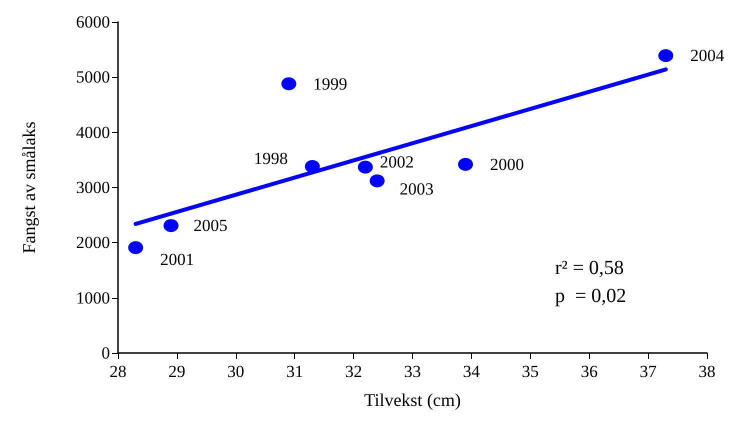 This screenshot has height=425, width=736. What do you see at coordinates (530, 371) in the screenshot?
I see `x-tick-label: 35` at bounding box center [530, 371].